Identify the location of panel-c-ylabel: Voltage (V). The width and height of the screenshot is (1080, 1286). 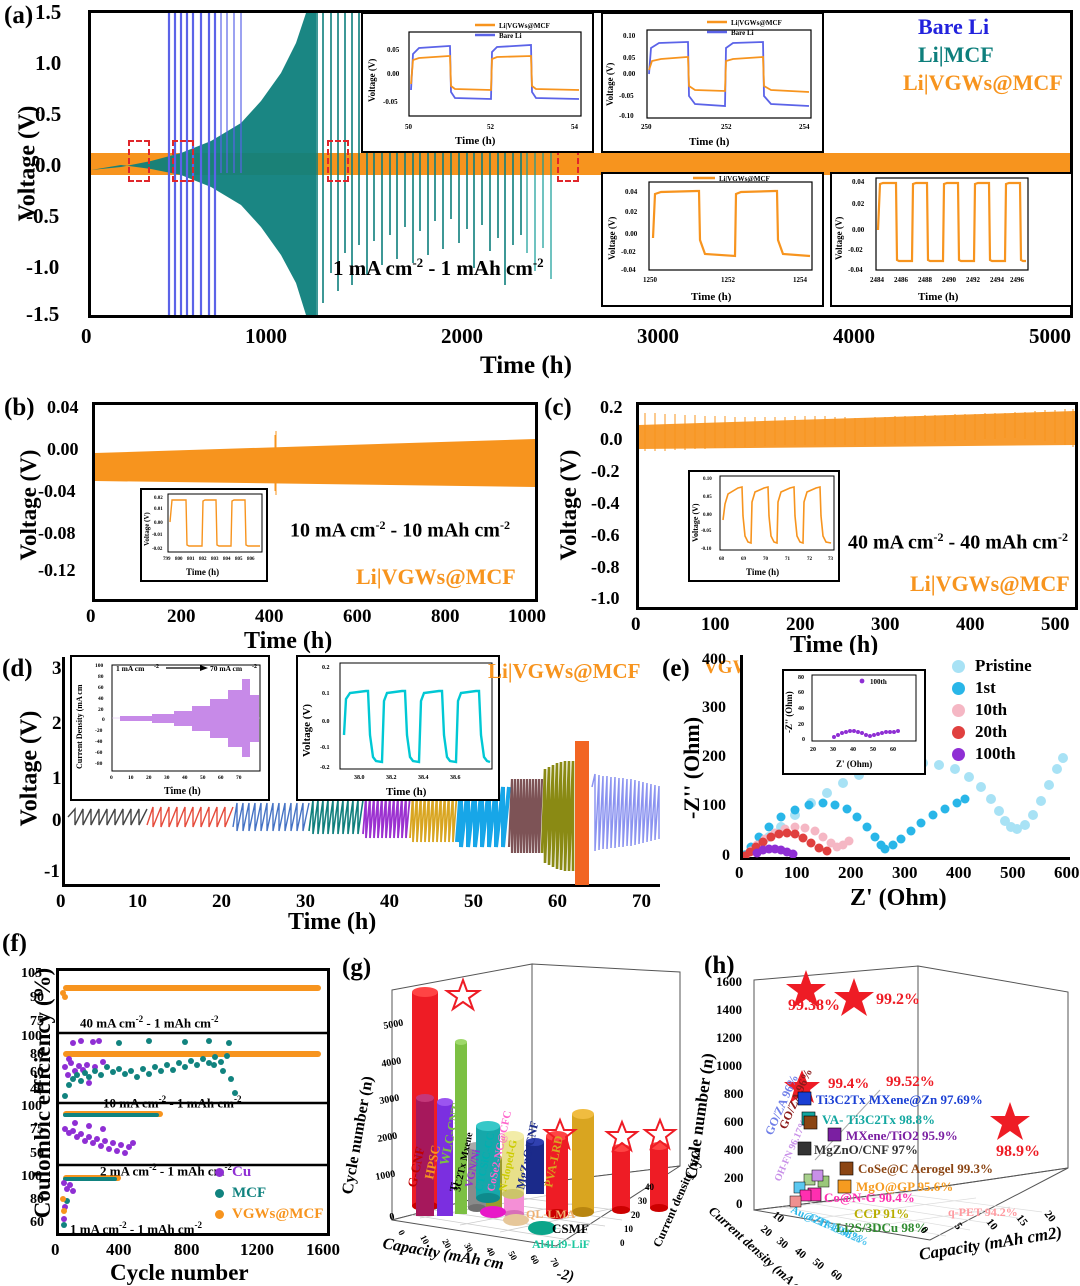
(568, 505).